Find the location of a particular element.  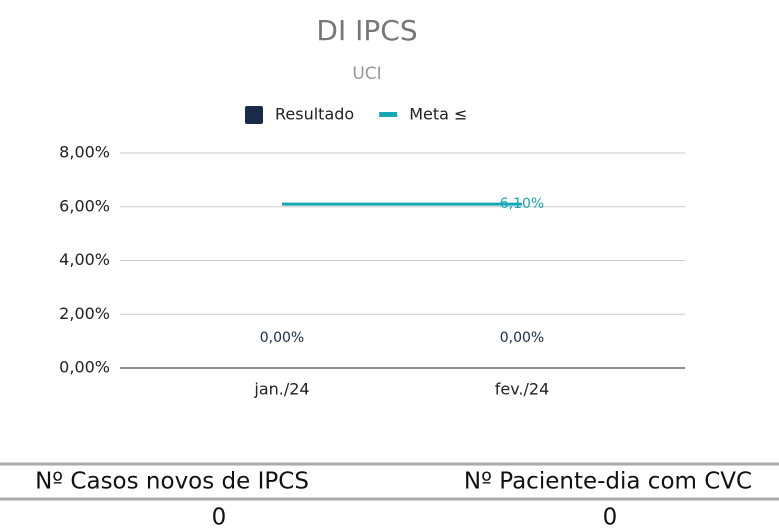

y-tick-label: 8,00% is located at coordinates (84, 152).